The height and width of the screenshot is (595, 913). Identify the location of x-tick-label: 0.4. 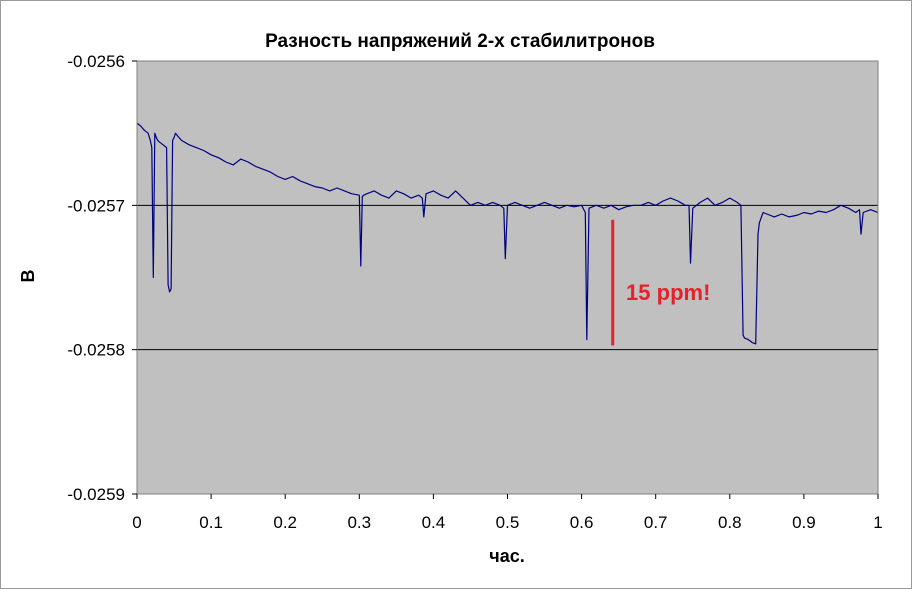
(434, 522).